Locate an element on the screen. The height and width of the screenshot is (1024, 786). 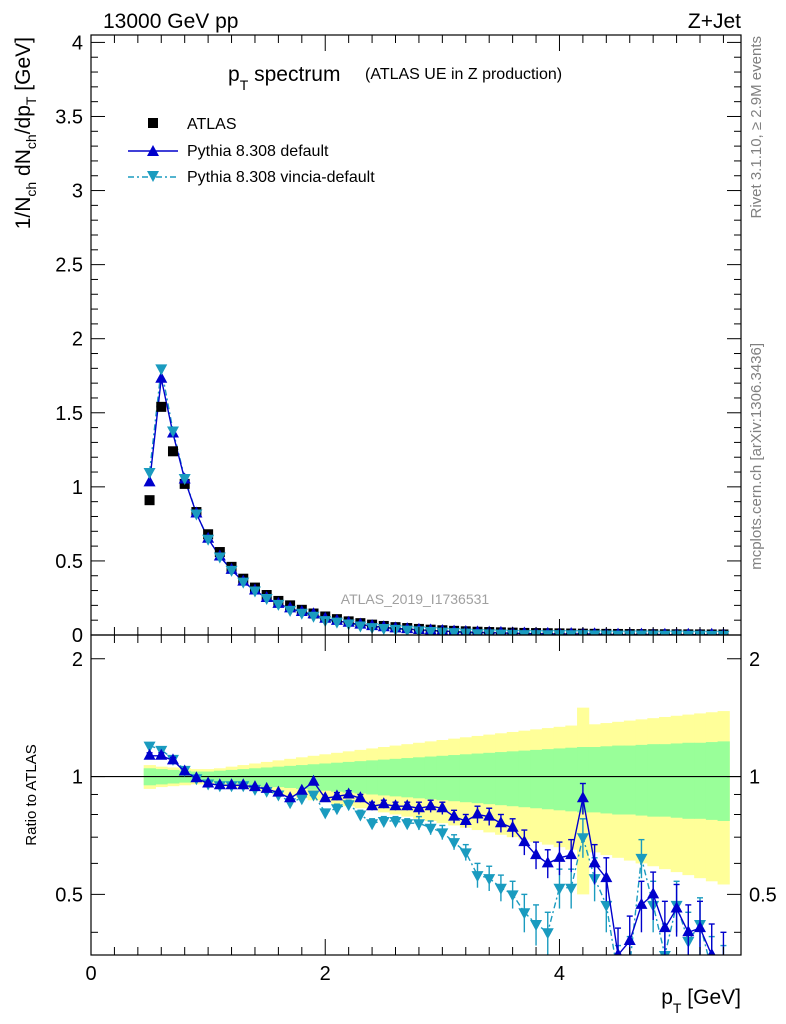
header-energy-label: 13000 GeV pp is located at coordinates (170, 21).